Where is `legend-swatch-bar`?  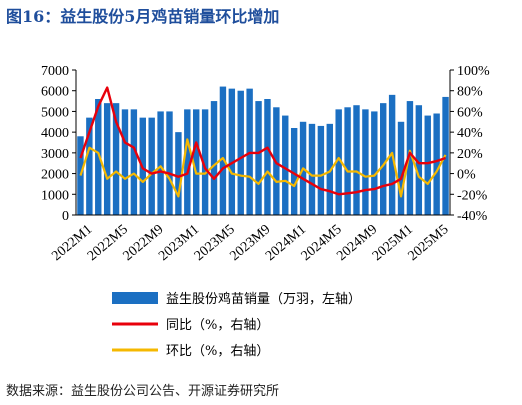 legend-swatch-bar is located at coordinates (135, 298).